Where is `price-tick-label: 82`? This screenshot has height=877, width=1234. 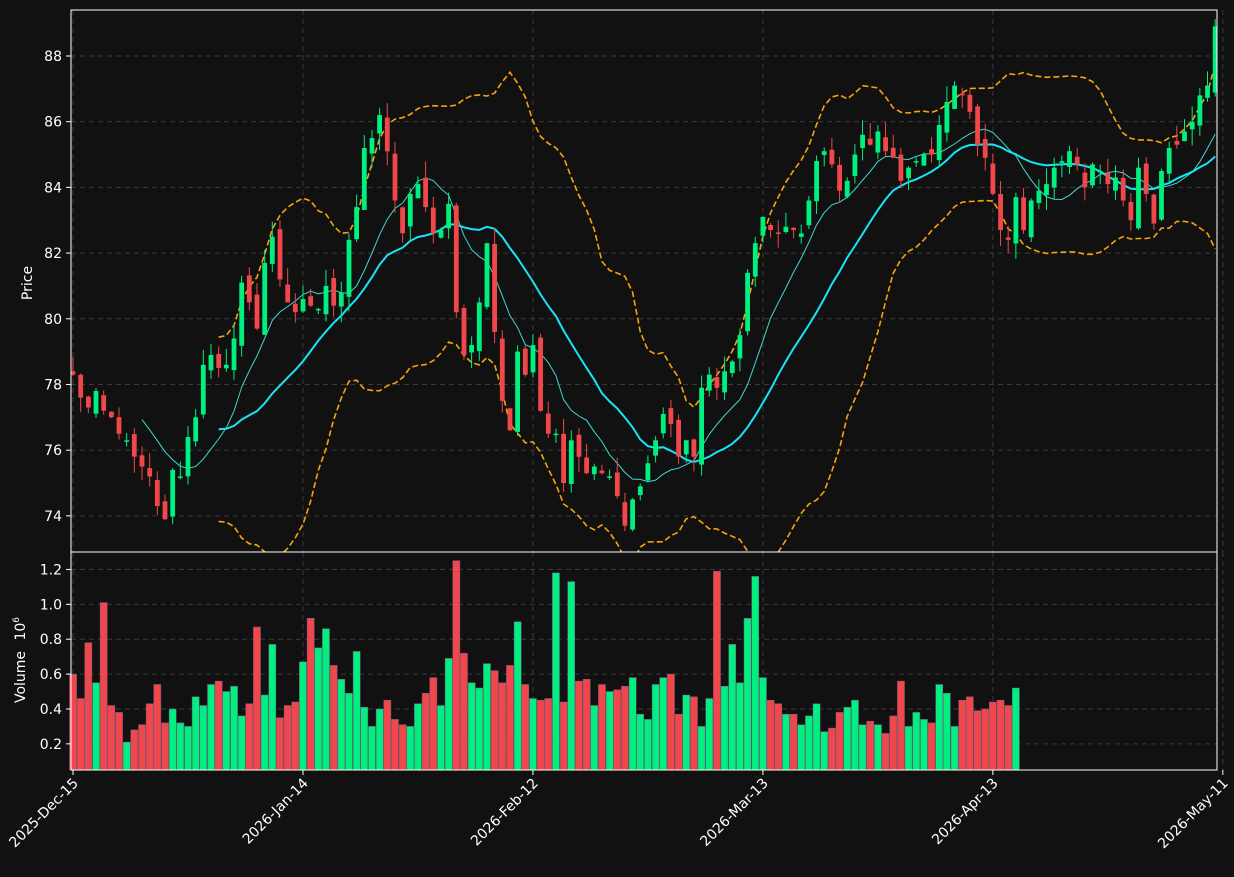
price-tick-label: 82 is located at coordinates (53, 254).